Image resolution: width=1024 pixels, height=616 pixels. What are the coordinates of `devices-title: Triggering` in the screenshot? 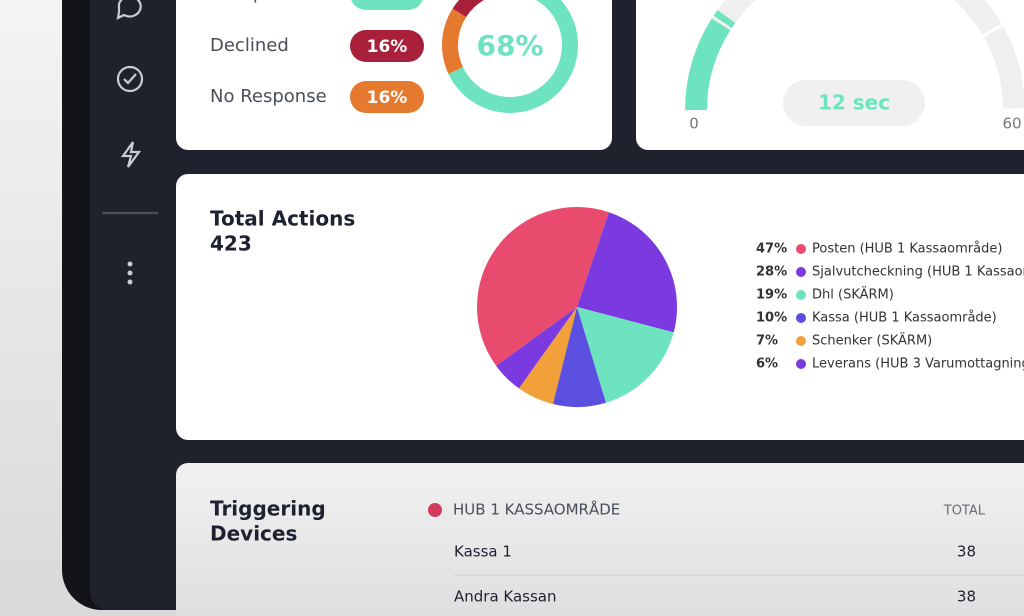 It's located at (268, 509).